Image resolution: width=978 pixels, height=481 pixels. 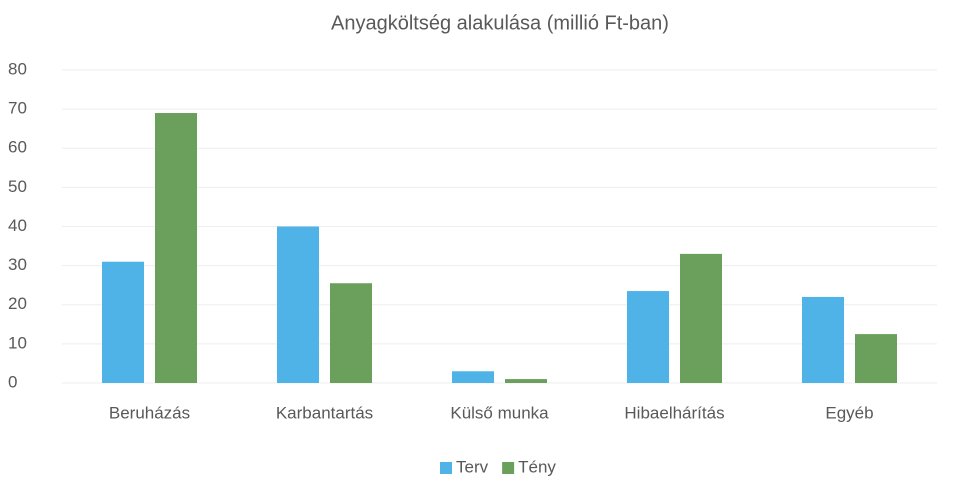 What do you see at coordinates (324, 412) in the screenshot?
I see `x-tick-label: Karbantartás` at bounding box center [324, 412].